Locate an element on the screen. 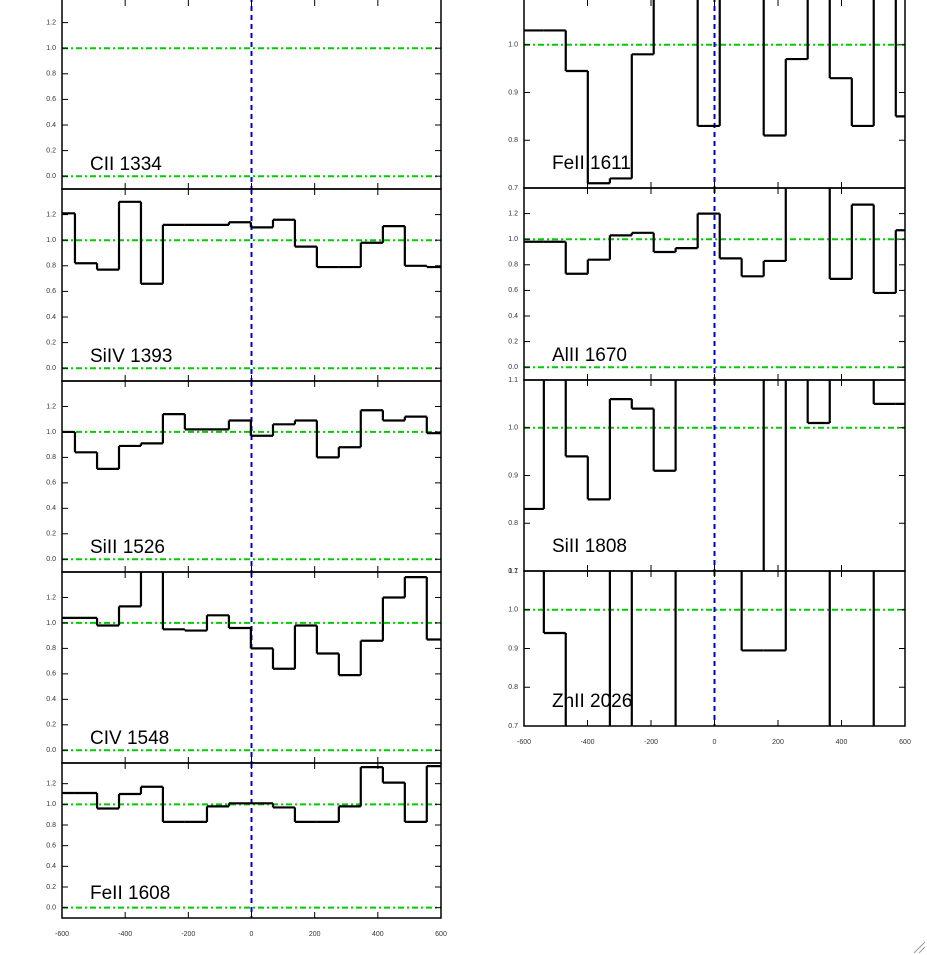 The width and height of the screenshot is (927, 955). panel: 0.7 0.8 0.9 1.0 1.1 SiII 1808 is located at coordinates (707, 476).